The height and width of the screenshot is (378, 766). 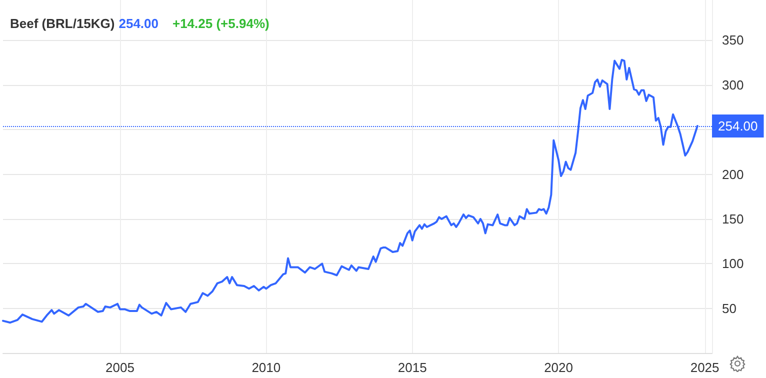 What do you see at coordinates (733, 218) in the screenshot?
I see `y-tick-label: 150` at bounding box center [733, 218].